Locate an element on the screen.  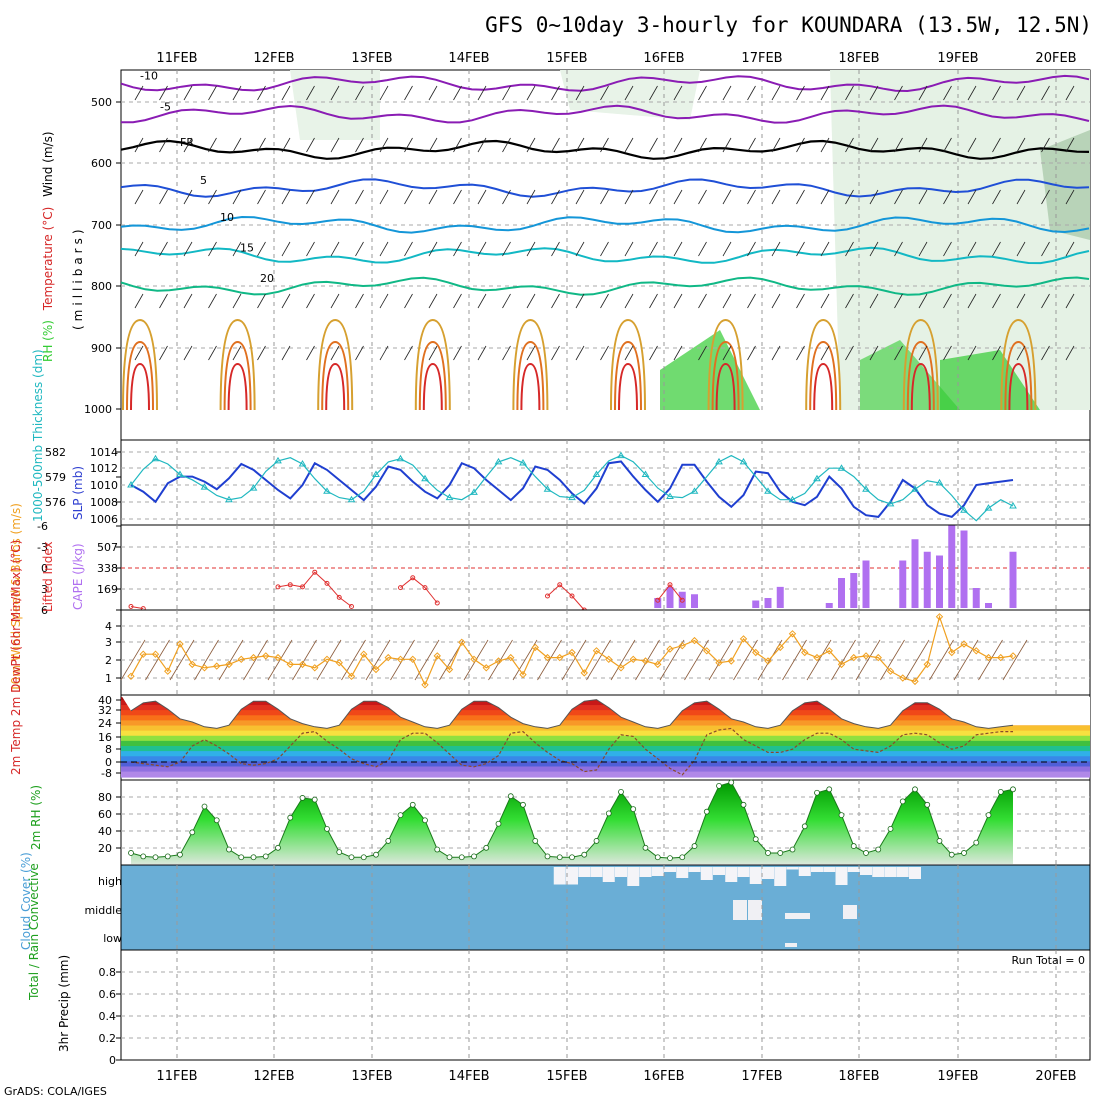
isotherm-label: -5 is located at coordinates (165, 106).